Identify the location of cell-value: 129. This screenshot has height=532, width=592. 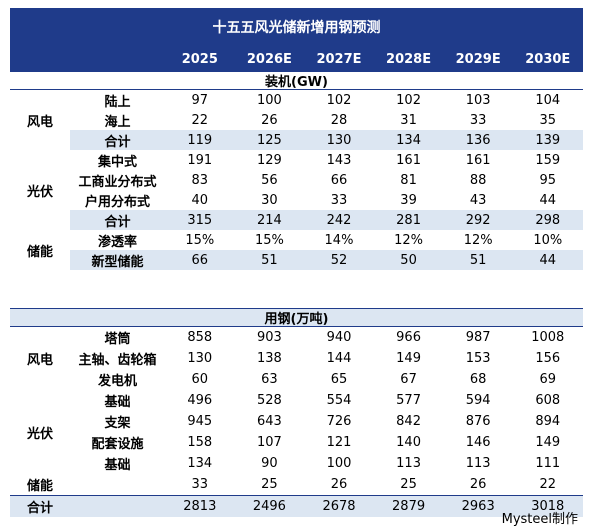
(269, 160).